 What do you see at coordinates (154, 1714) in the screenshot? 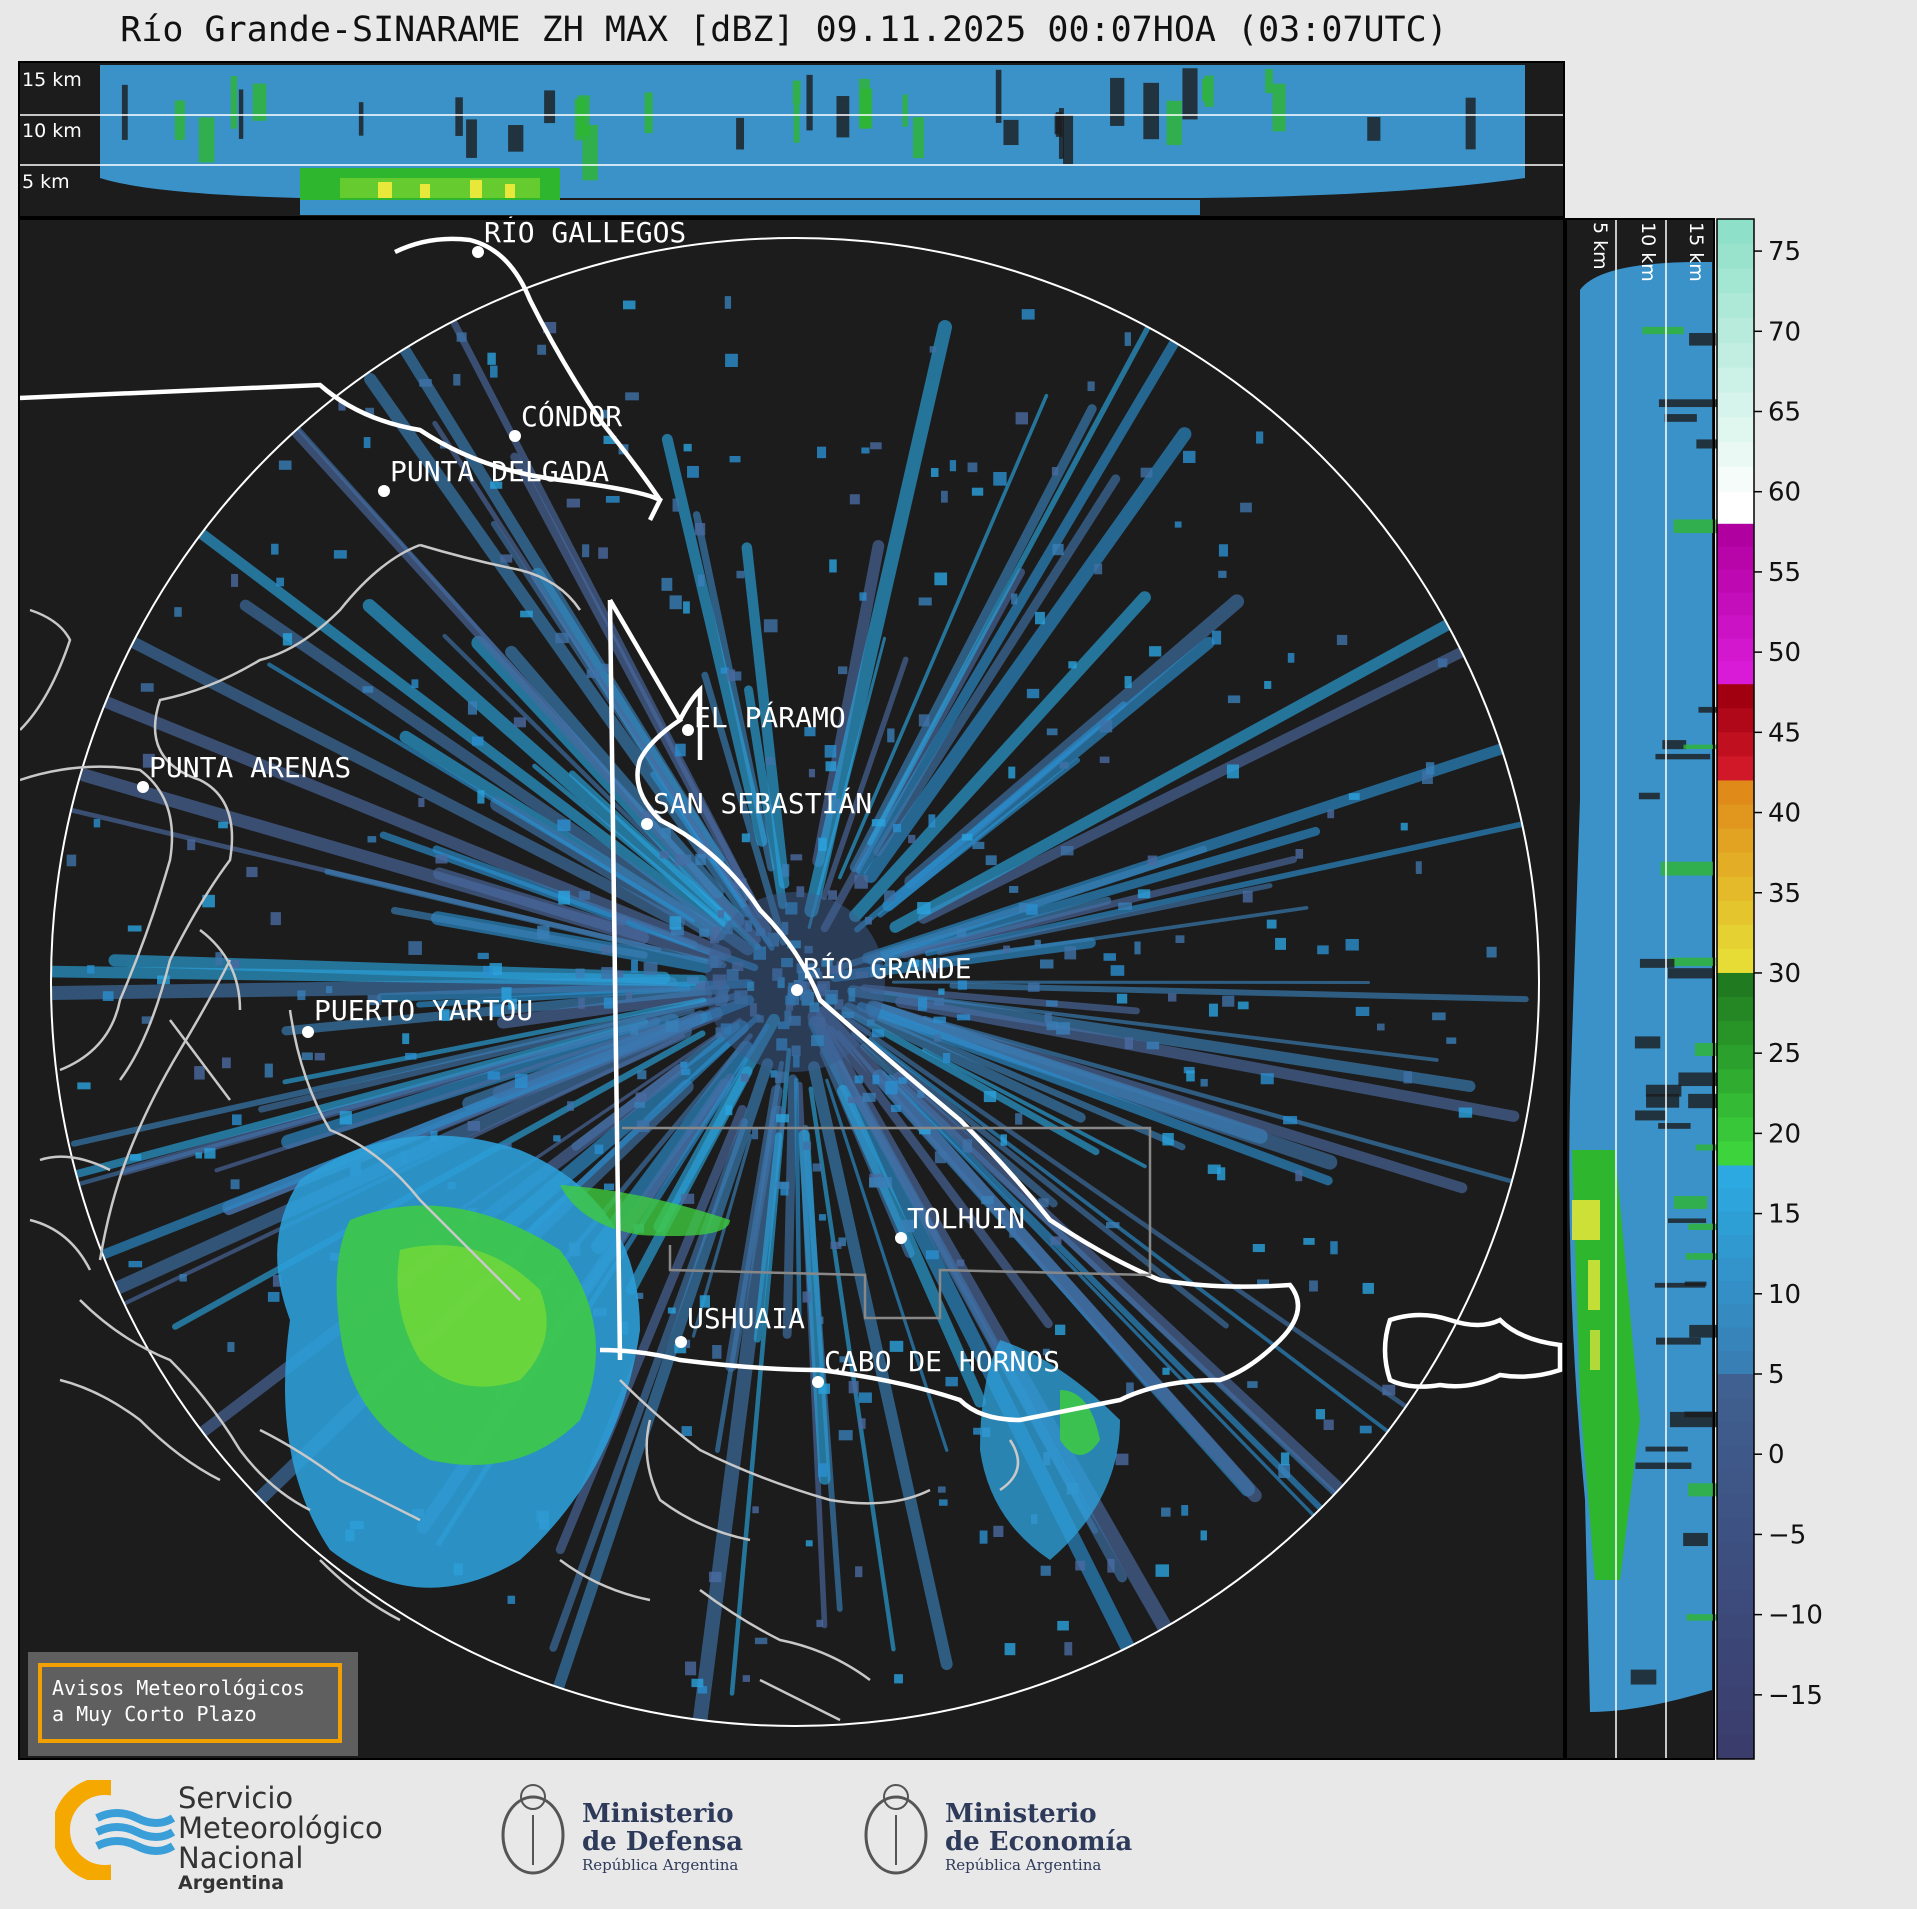
I see `notice-line-2: a Muy Corto Plazo` at bounding box center [154, 1714].